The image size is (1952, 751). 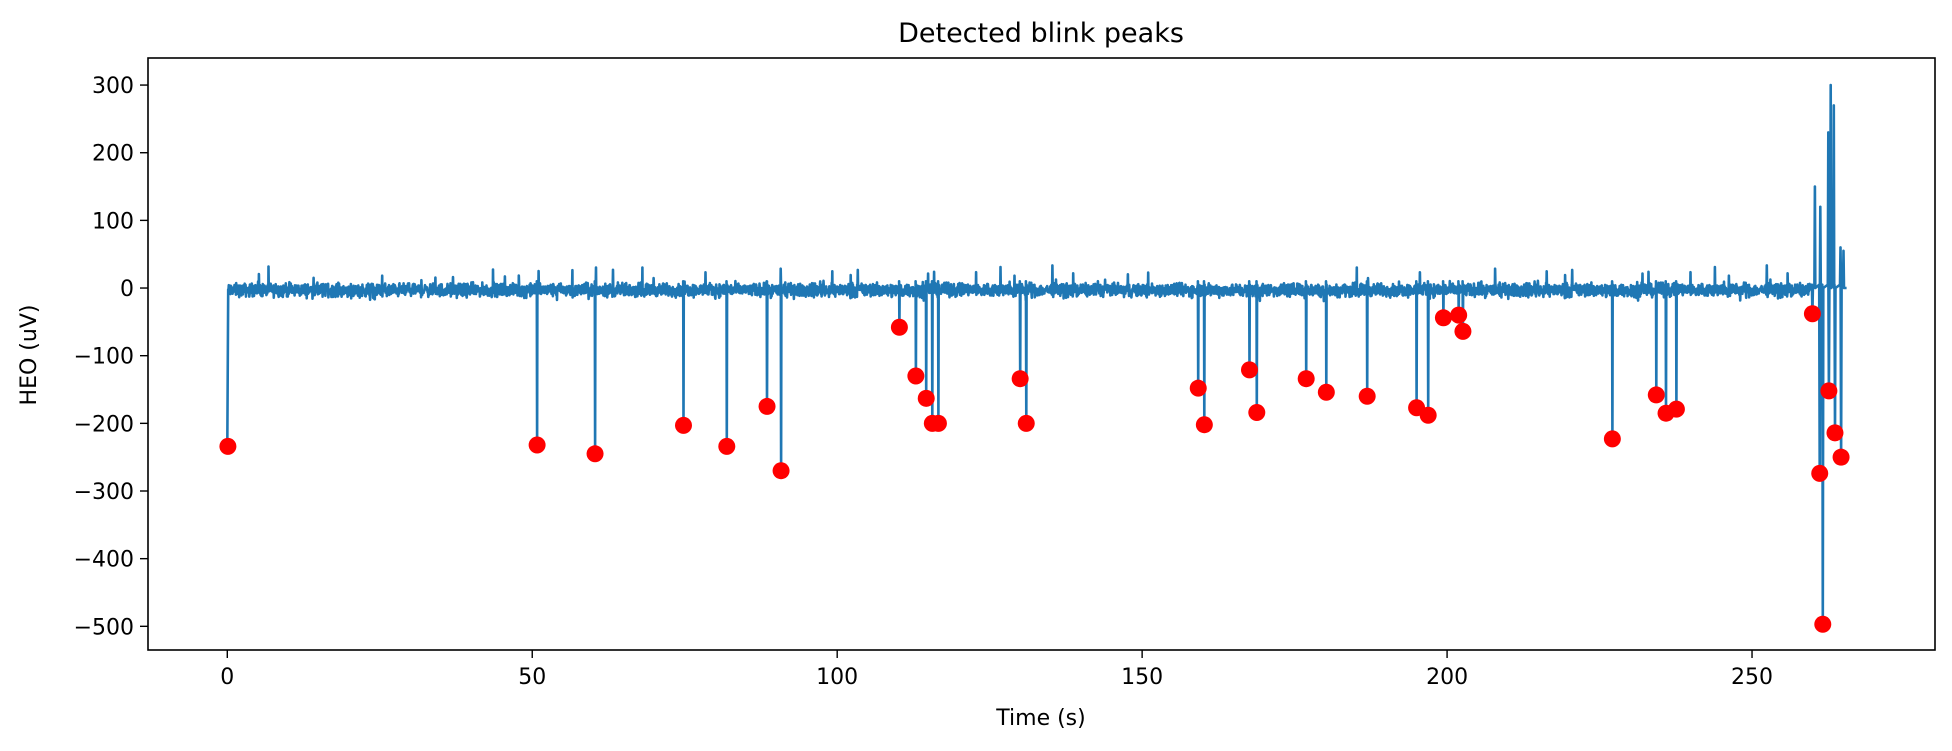 What do you see at coordinates (104, 357) in the screenshot?
I see `y-tick-label: −100` at bounding box center [104, 357].